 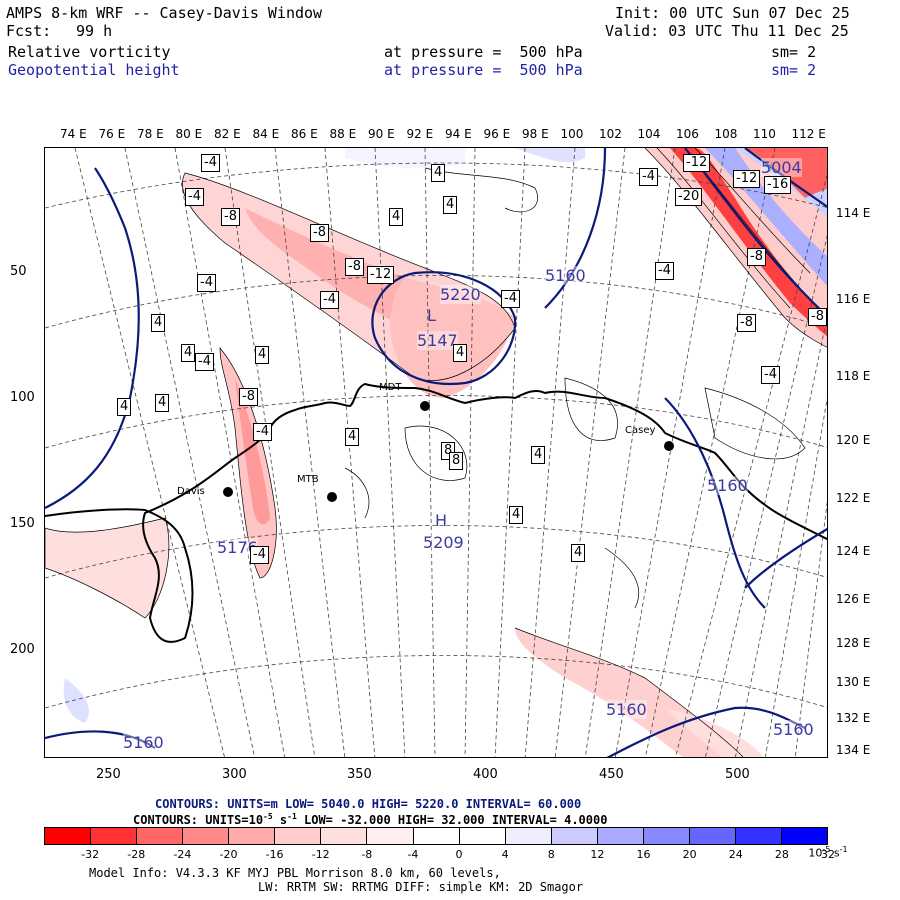 I want to click on longitude-label-right: 130 E, so click(x=853, y=682).